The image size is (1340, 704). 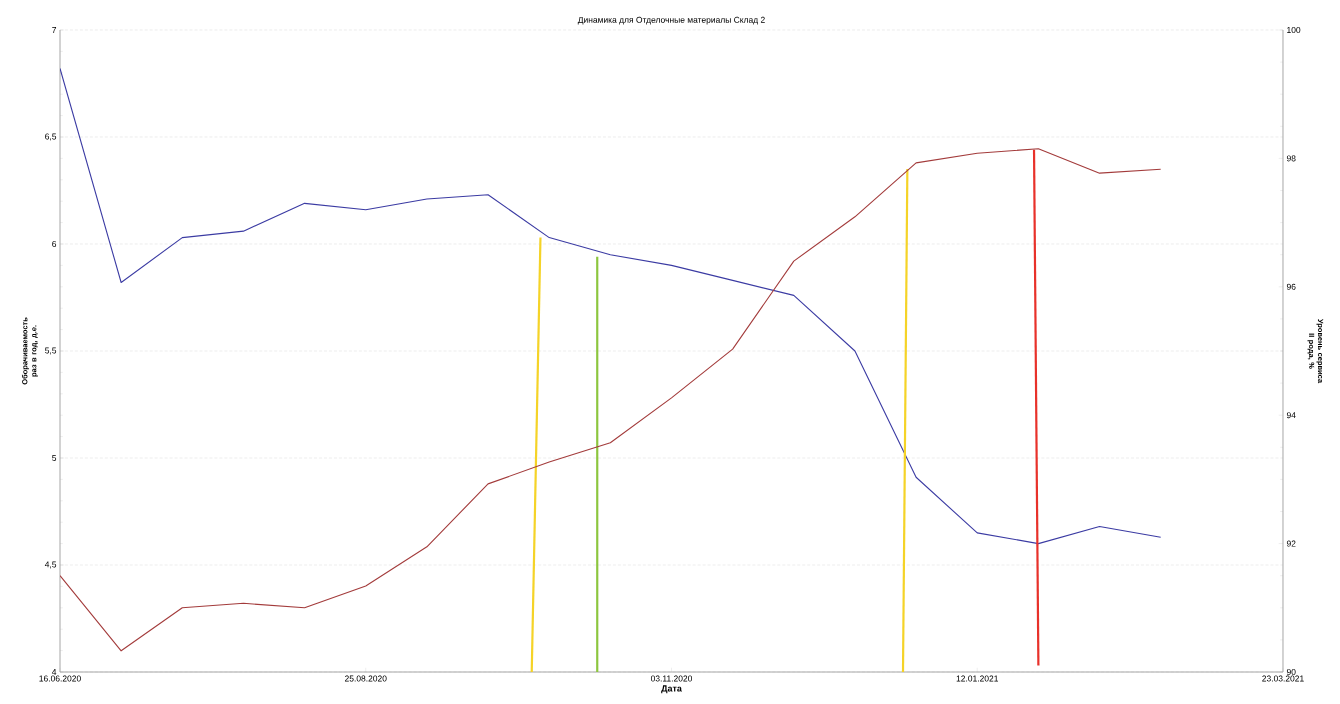 What do you see at coordinates (1291, 672) in the screenshot?
I see `y2-tick-label: 90` at bounding box center [1291, 672].